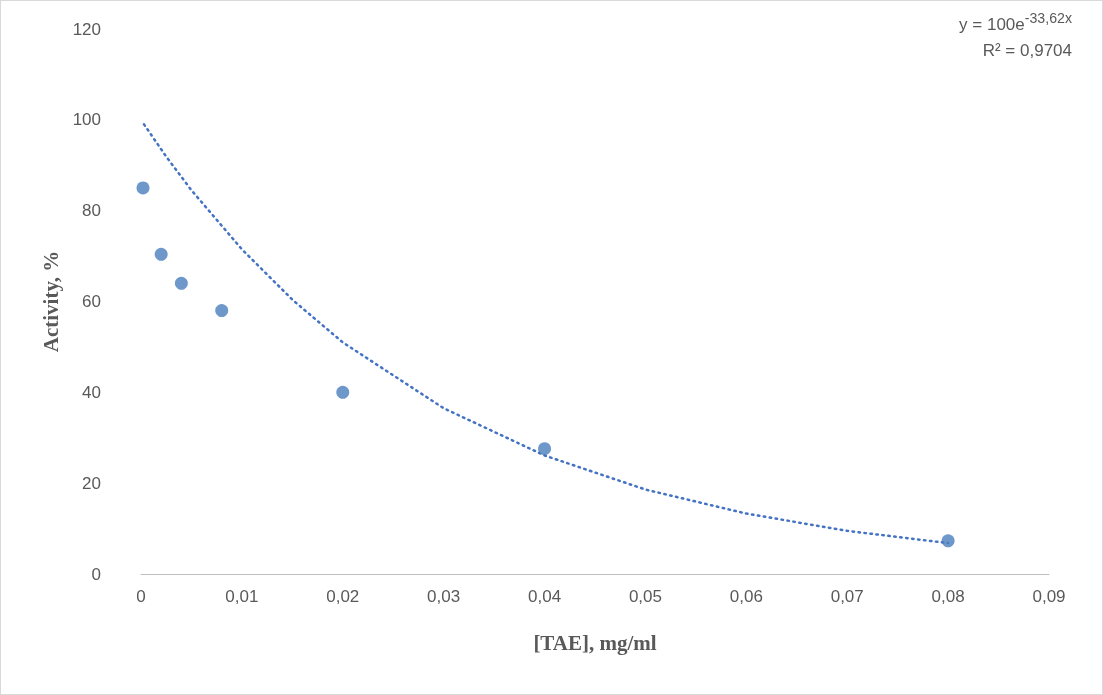  I want to click on y-tick-label: 100, so click(86, 120).